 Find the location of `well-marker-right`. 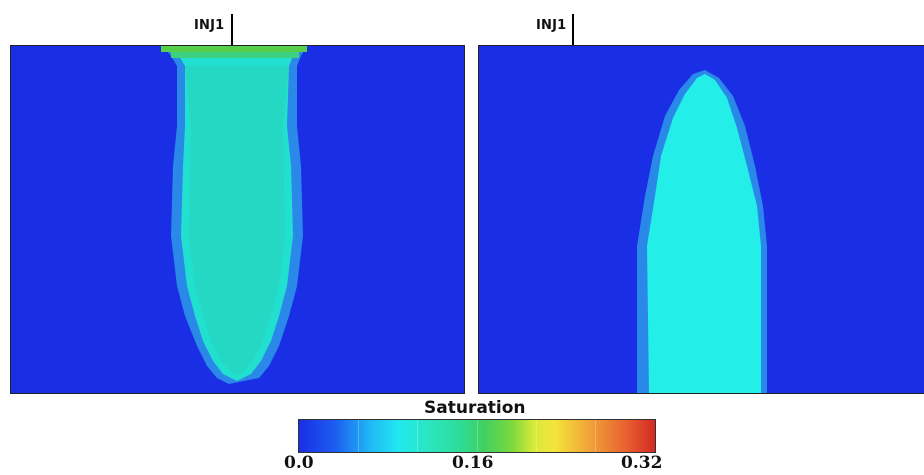

well-marker-right is located at coordinates (573, 30).